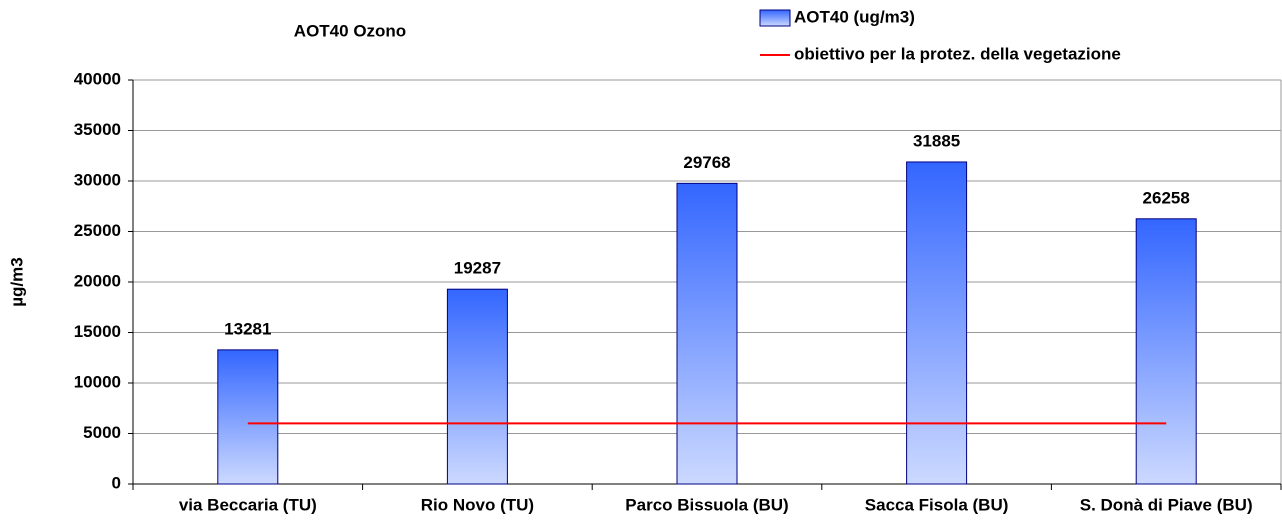 The width and height of the screenshot is (1282, 523). What do you see at coordinates (97, 331) in the screenshot?
I see `y-tick-label: 15000` at bounding box center [97, 331].